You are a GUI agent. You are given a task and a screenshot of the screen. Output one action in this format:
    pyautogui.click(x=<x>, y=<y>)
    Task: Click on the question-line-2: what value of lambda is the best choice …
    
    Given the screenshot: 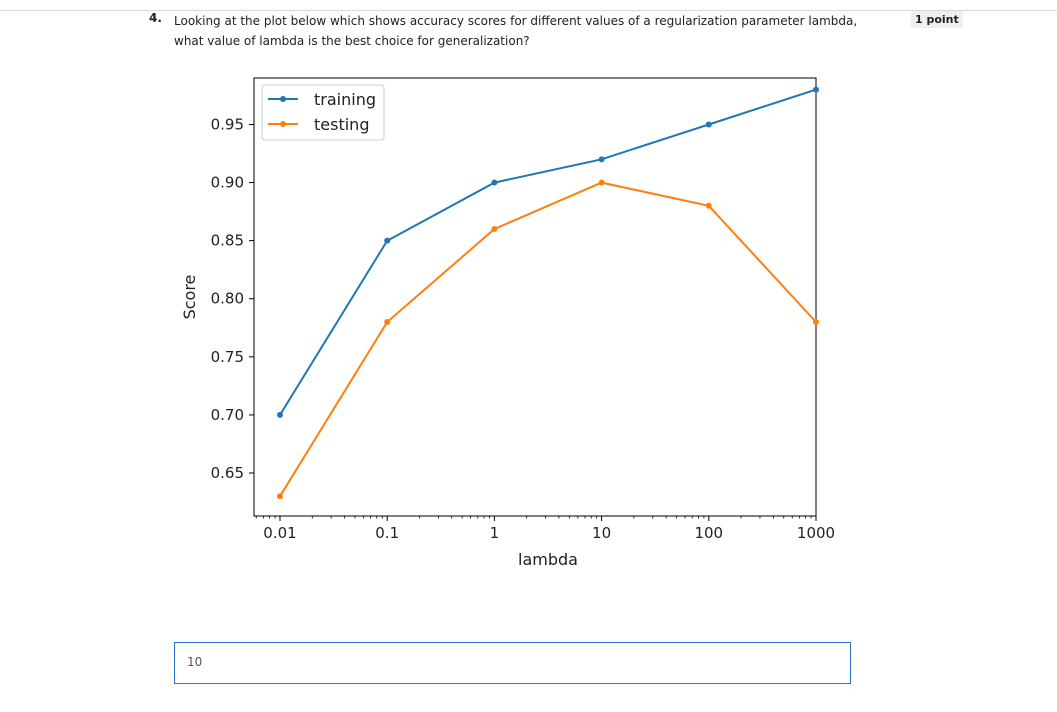 What is the action you would take?
    pyautogui.click(x=352, y=41)
    